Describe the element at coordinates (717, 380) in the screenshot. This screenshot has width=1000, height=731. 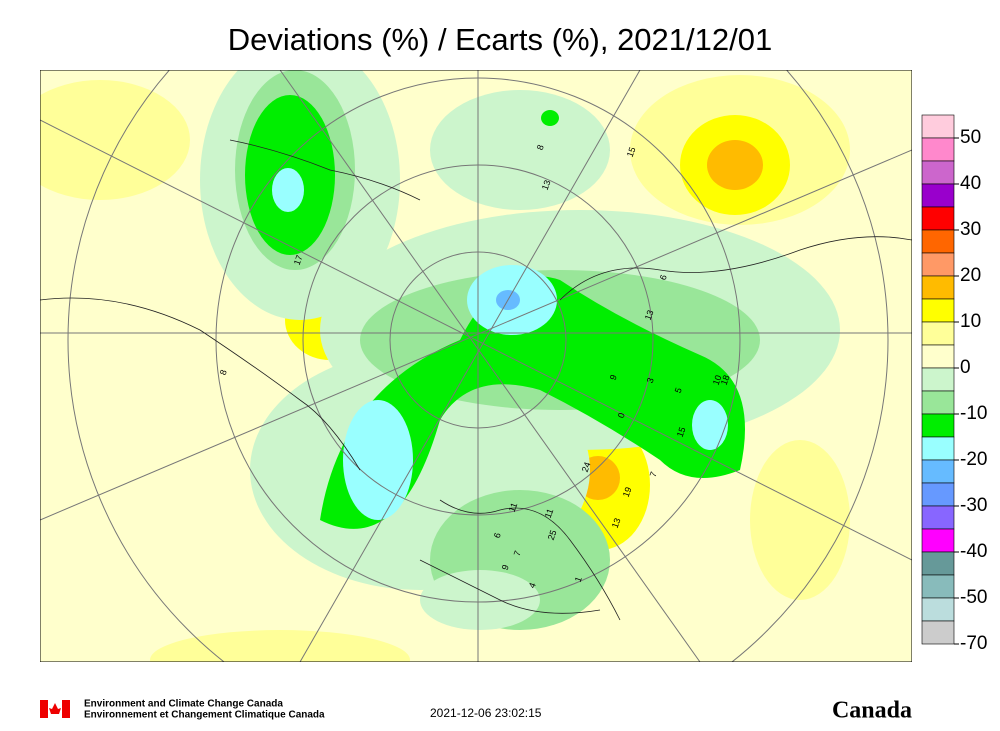
I see `contour-label: 10` at that location.